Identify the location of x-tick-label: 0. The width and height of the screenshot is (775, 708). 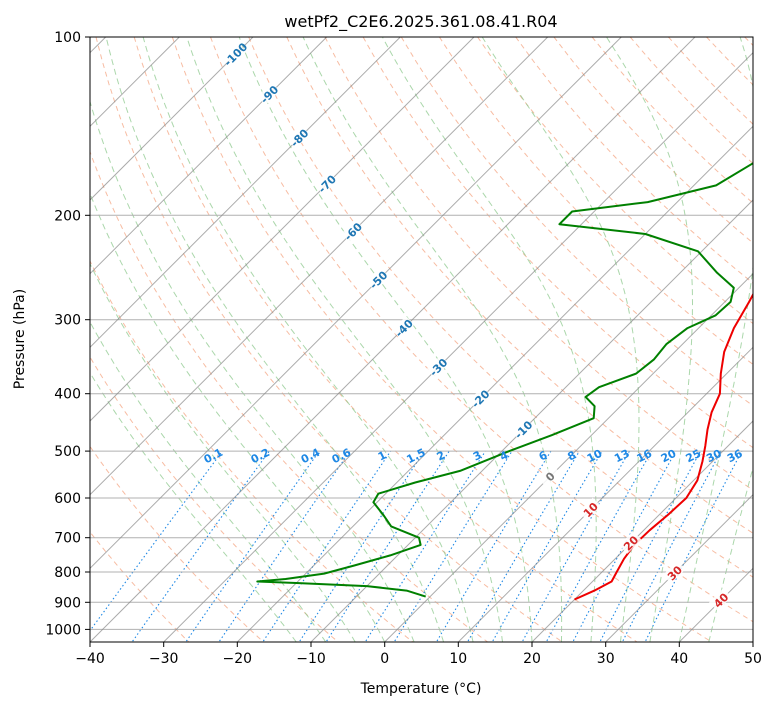
(384, 659).